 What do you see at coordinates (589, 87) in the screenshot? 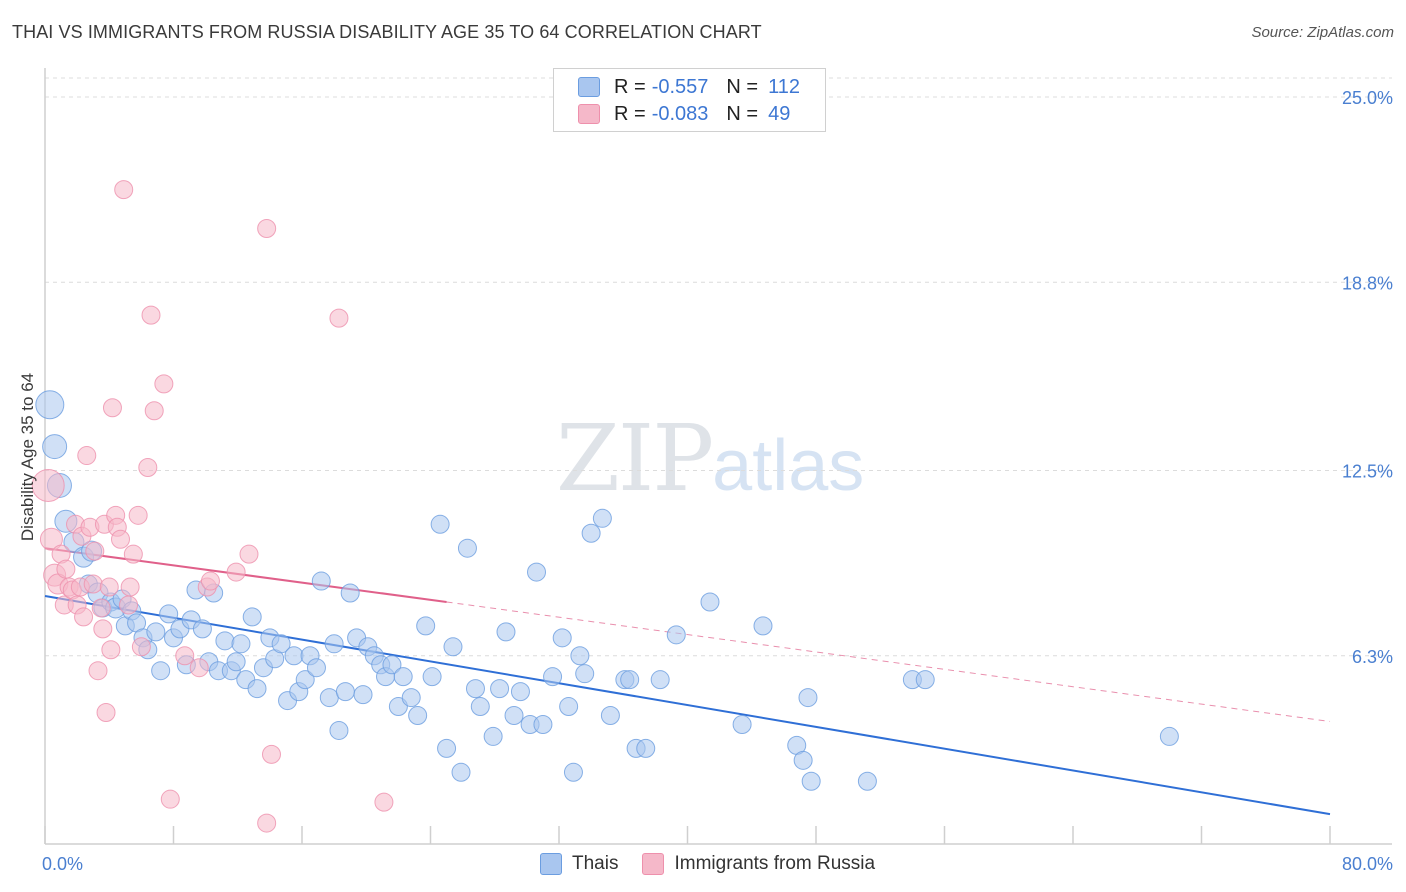
I see `legend-swatch-thais` at bounding box center [589, 87].